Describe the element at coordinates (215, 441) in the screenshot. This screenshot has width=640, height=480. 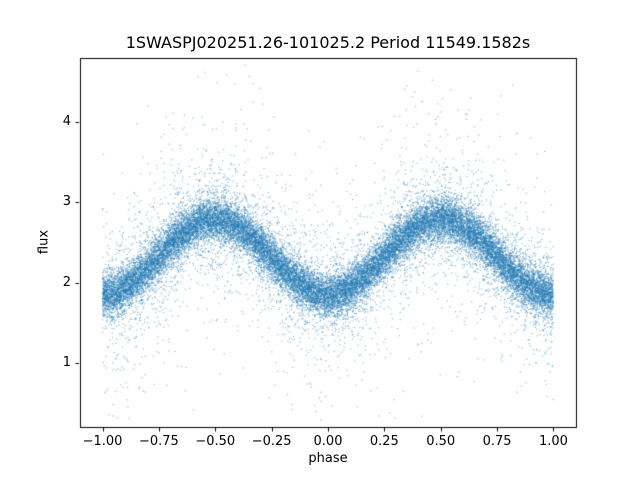
I see `x-tick-label: −0.50` at that location.